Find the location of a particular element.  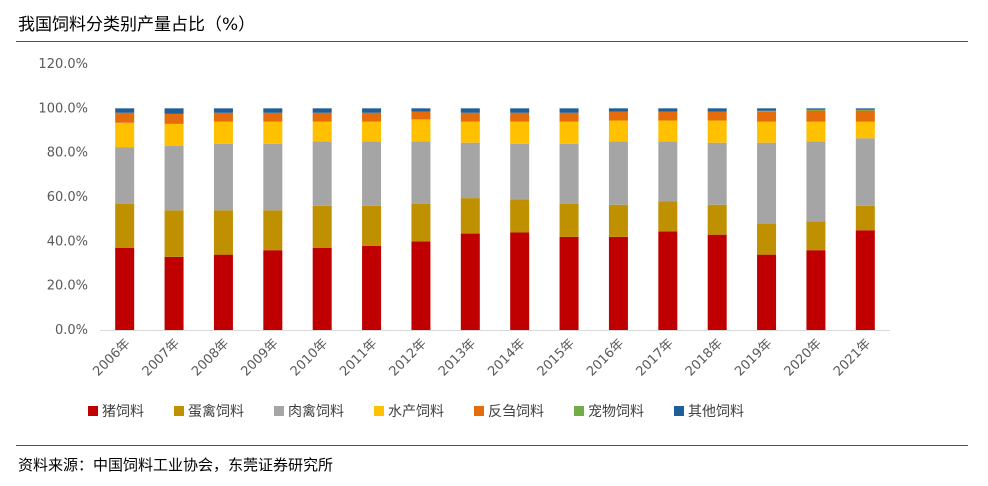

y-tick-label: 40.0% is located at coordinates (67, 241).